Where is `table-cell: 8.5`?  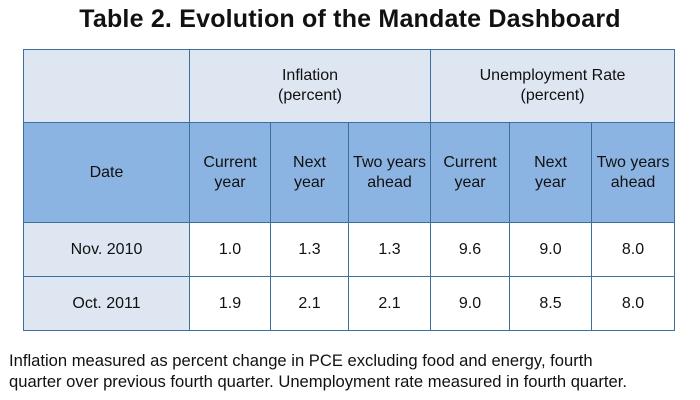
table-cell: 8.5 is located at coordinates (551, 303).